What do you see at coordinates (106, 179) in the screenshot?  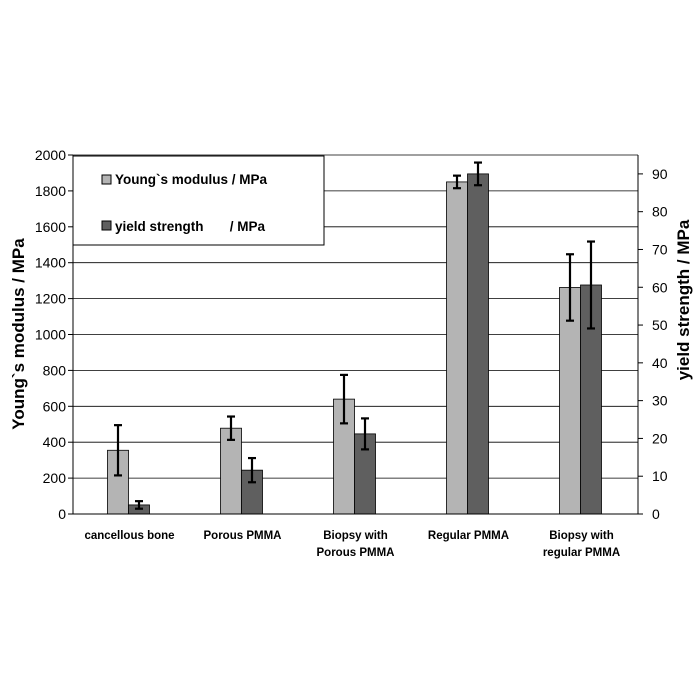 I see `legend-swatch-youngs-modulus` at bounding box center [106, 179].